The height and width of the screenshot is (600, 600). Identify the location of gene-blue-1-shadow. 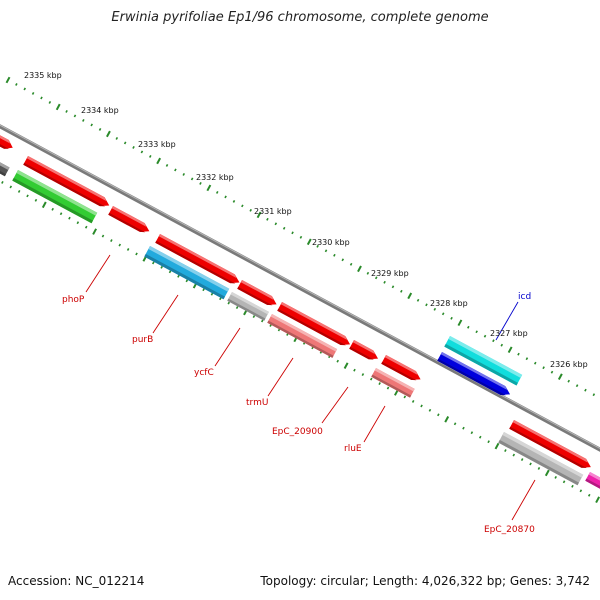
(471, 377).